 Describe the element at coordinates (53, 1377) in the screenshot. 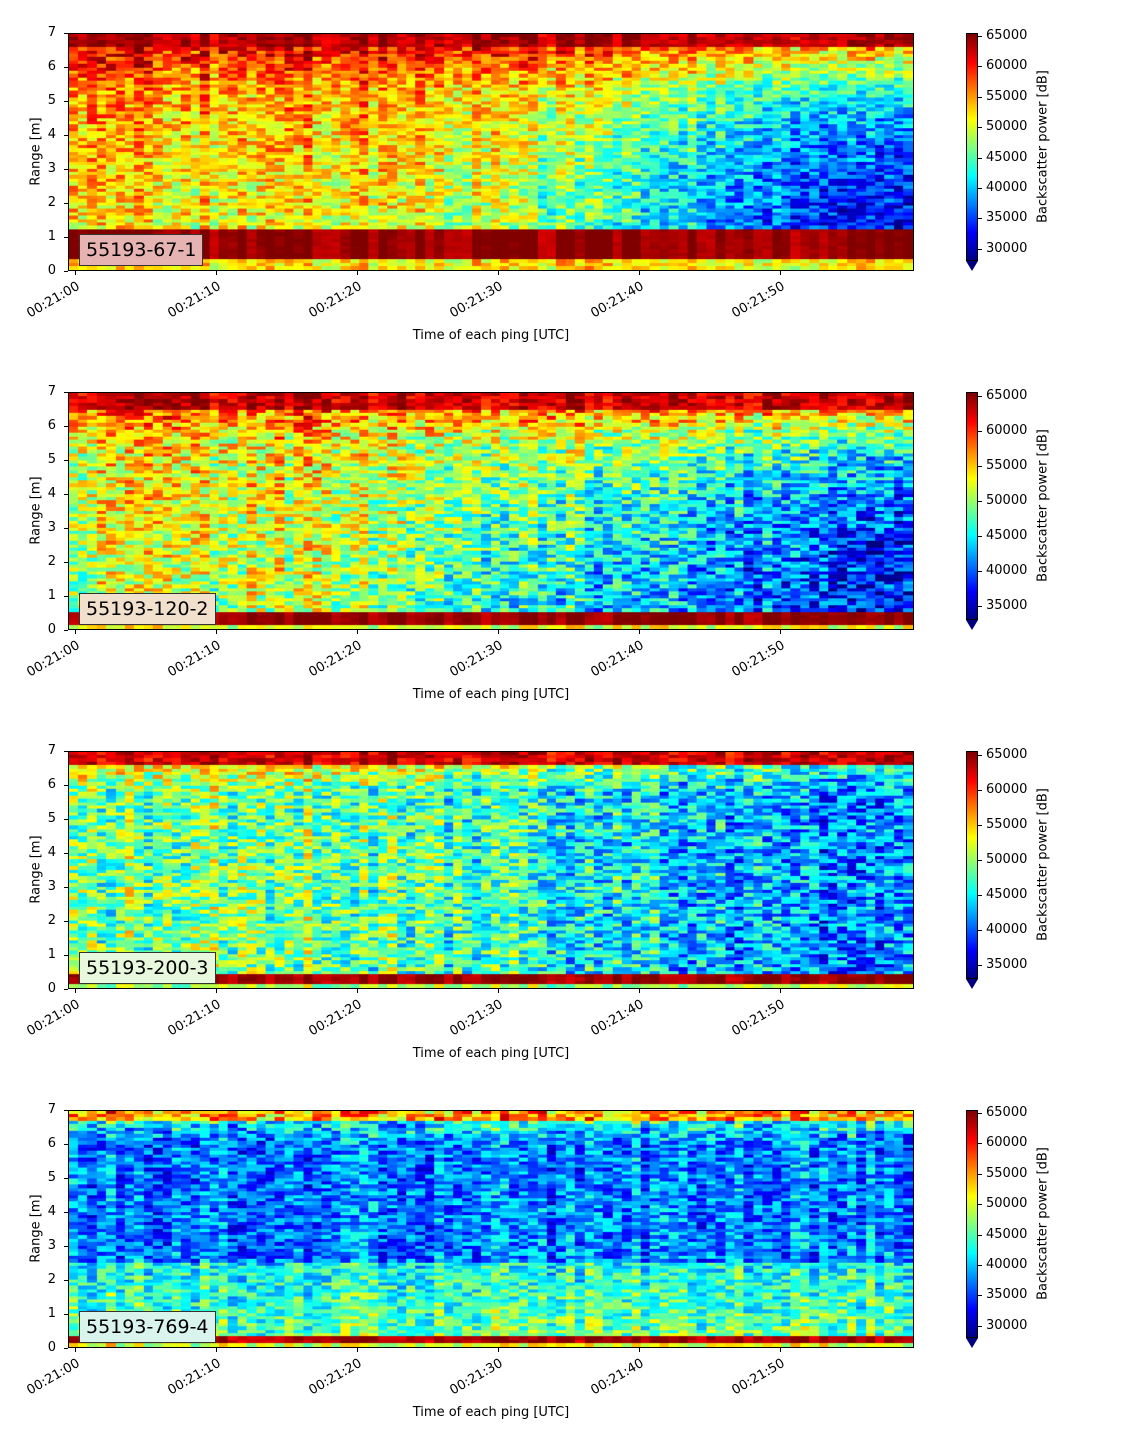

I see `x-tick-label: 00:21:00` at that location.